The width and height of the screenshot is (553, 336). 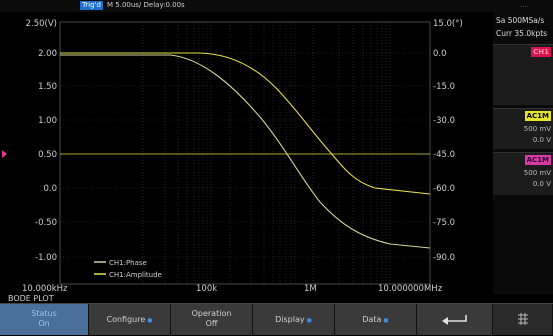 What do you see at coordinates (410, 289) in the screenshot?
I see `x-axis-label: 10.000000MHz` at bounding box center [410, 289].